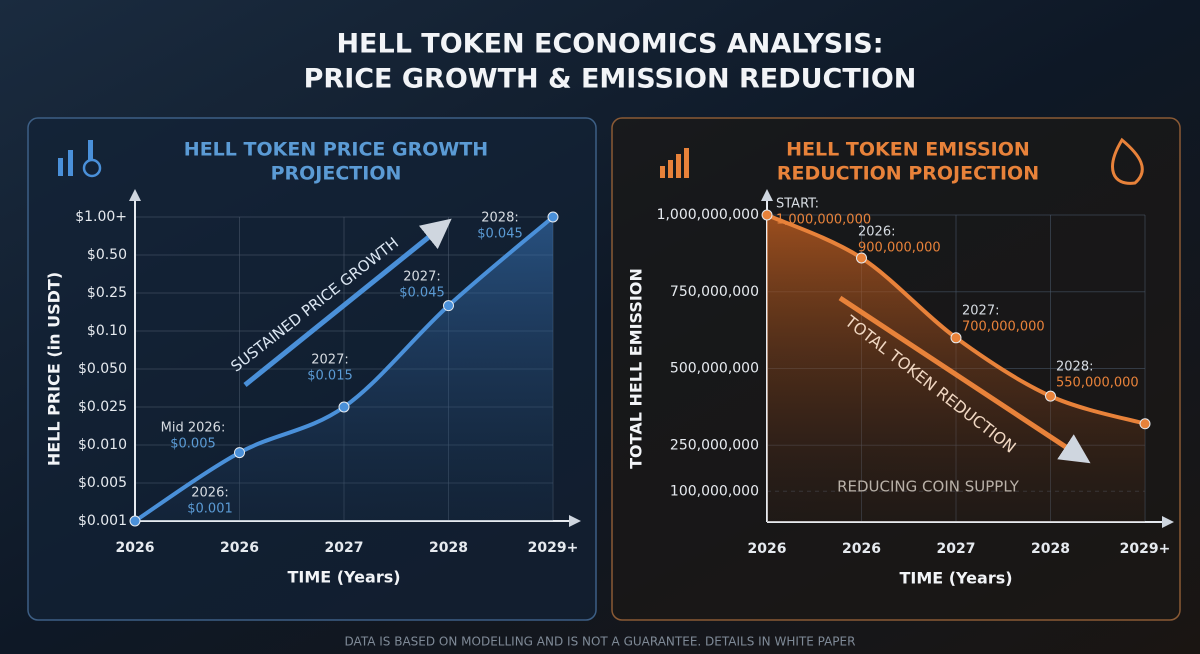 This screenshot has width=1200, height=654. What do you see at coordinates (54, 369) in the screenshot?
I see `y-axis-title: HELL PRICE (in USDT)` at bounding box center [54, 369].